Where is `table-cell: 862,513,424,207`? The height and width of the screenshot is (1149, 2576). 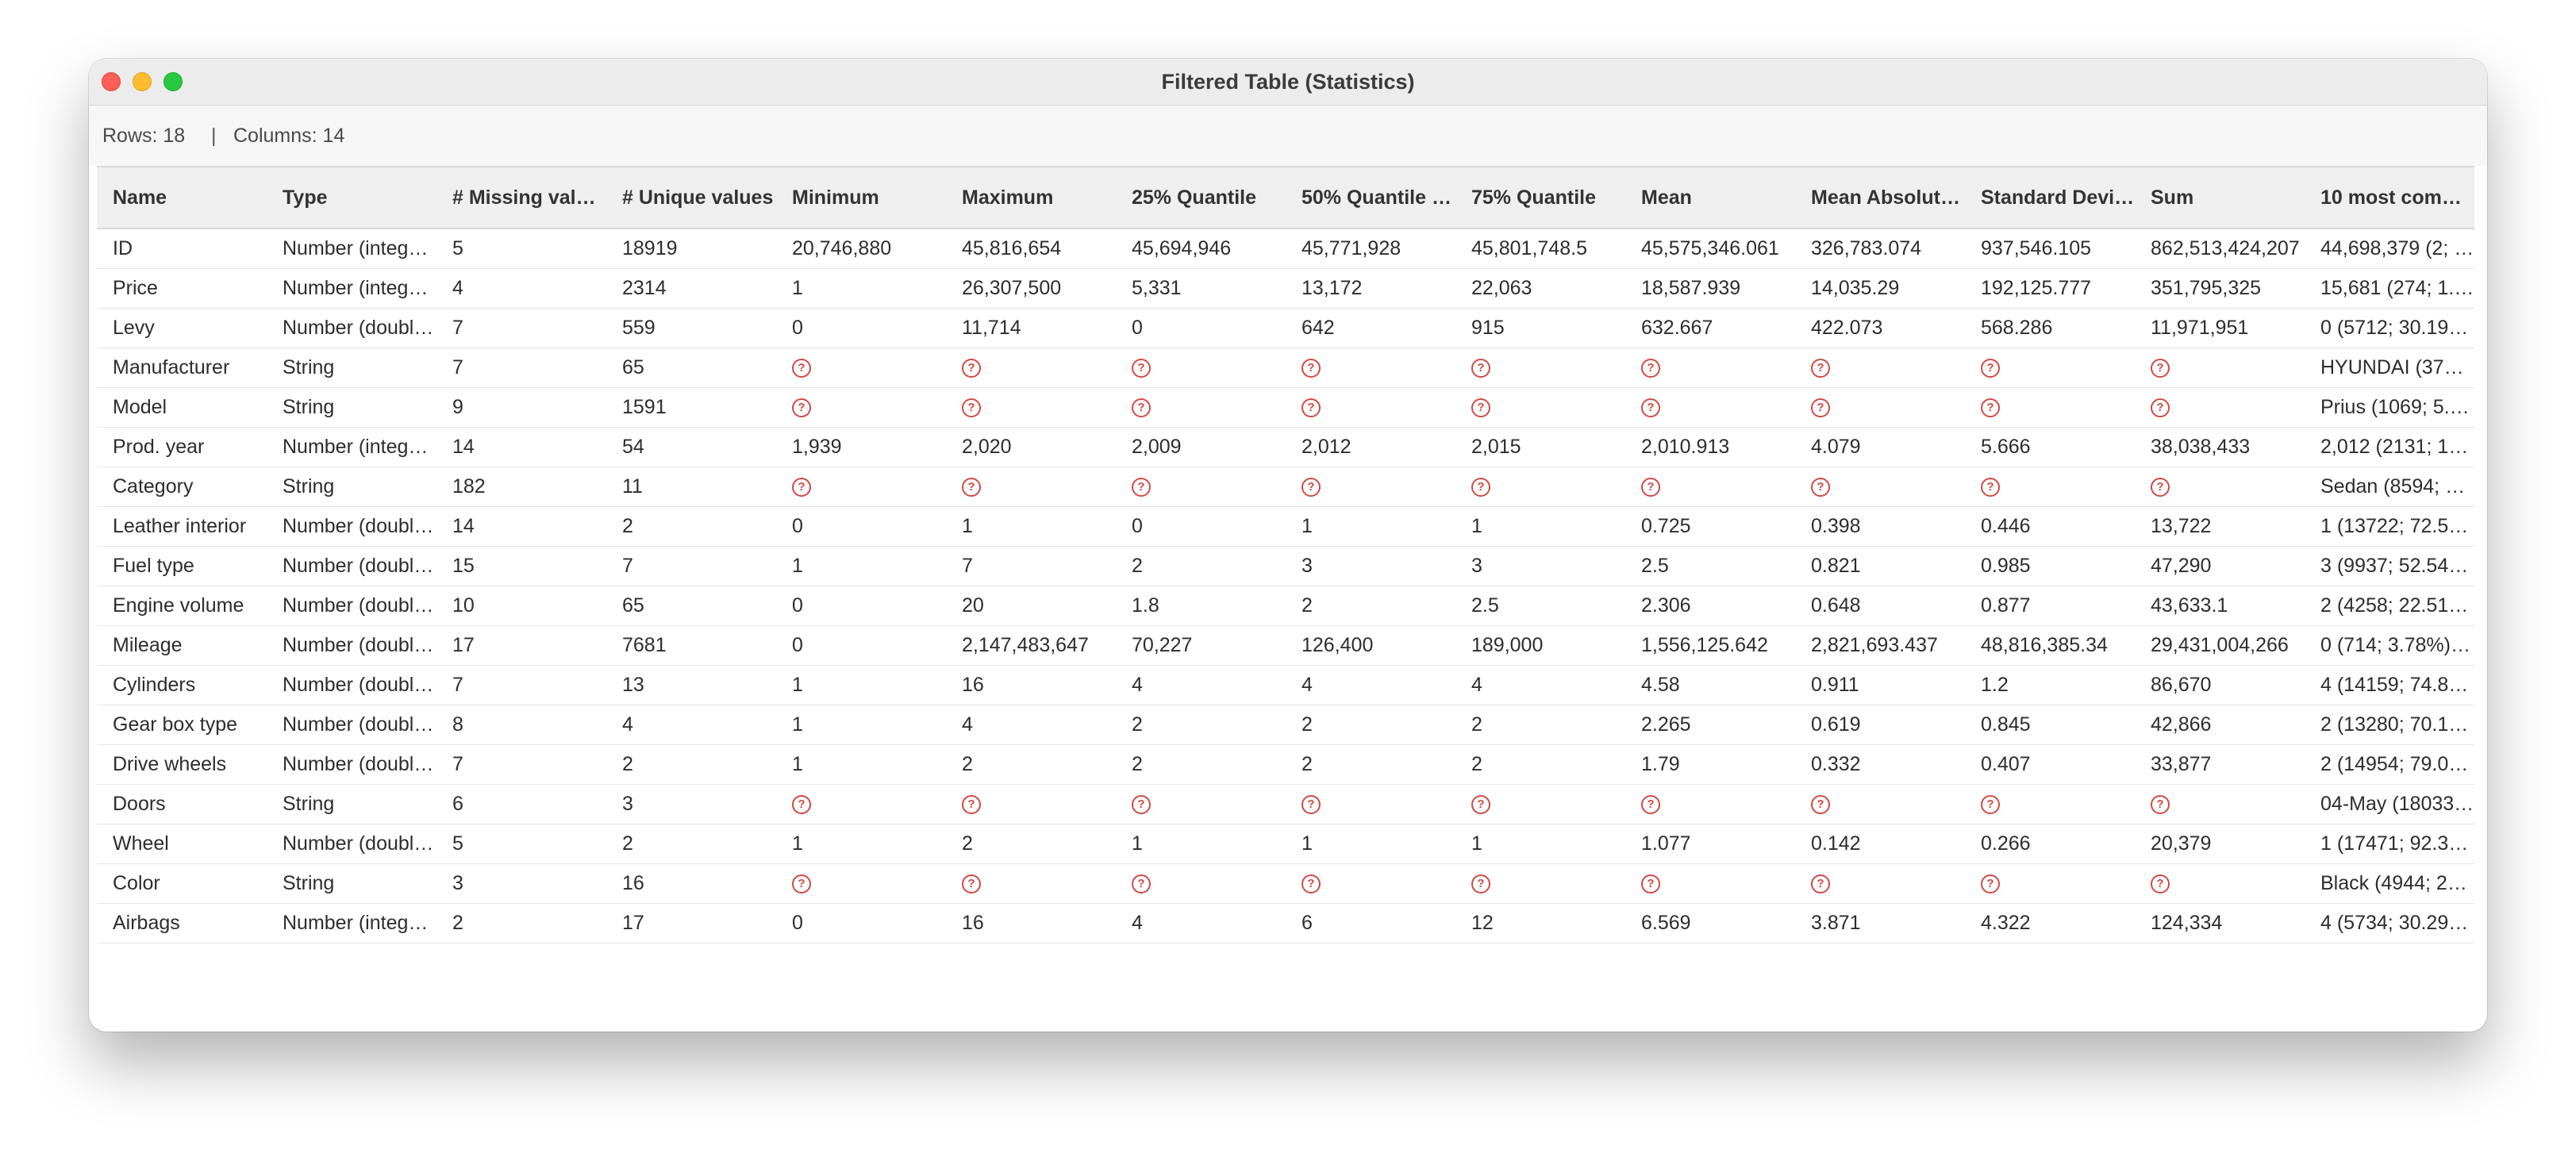
table-cell: 862,513,424,207 is located at coordinates (2220, 249).